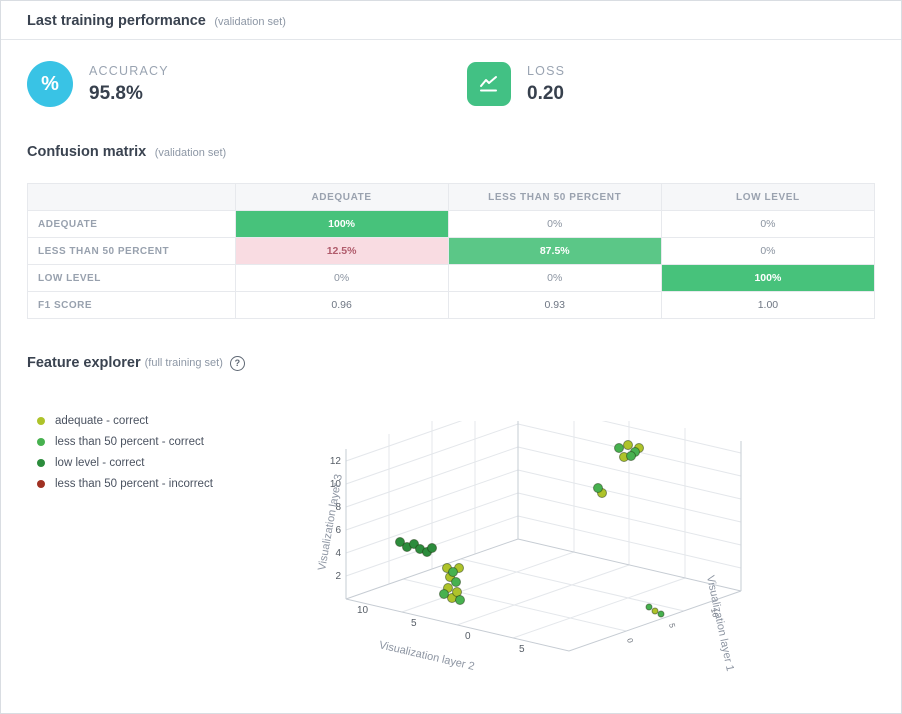  I want to click on accuracy-label: ACCURACY, so click(129, 70).